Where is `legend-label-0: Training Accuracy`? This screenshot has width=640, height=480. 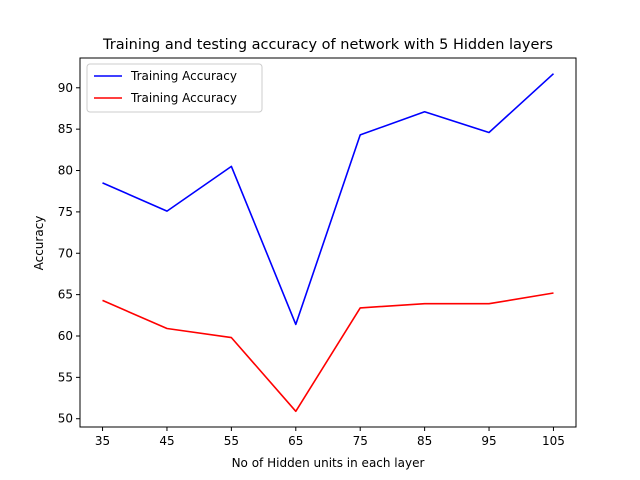
legend-label-0: Training Accuracy is located at coordinates (183, 76).